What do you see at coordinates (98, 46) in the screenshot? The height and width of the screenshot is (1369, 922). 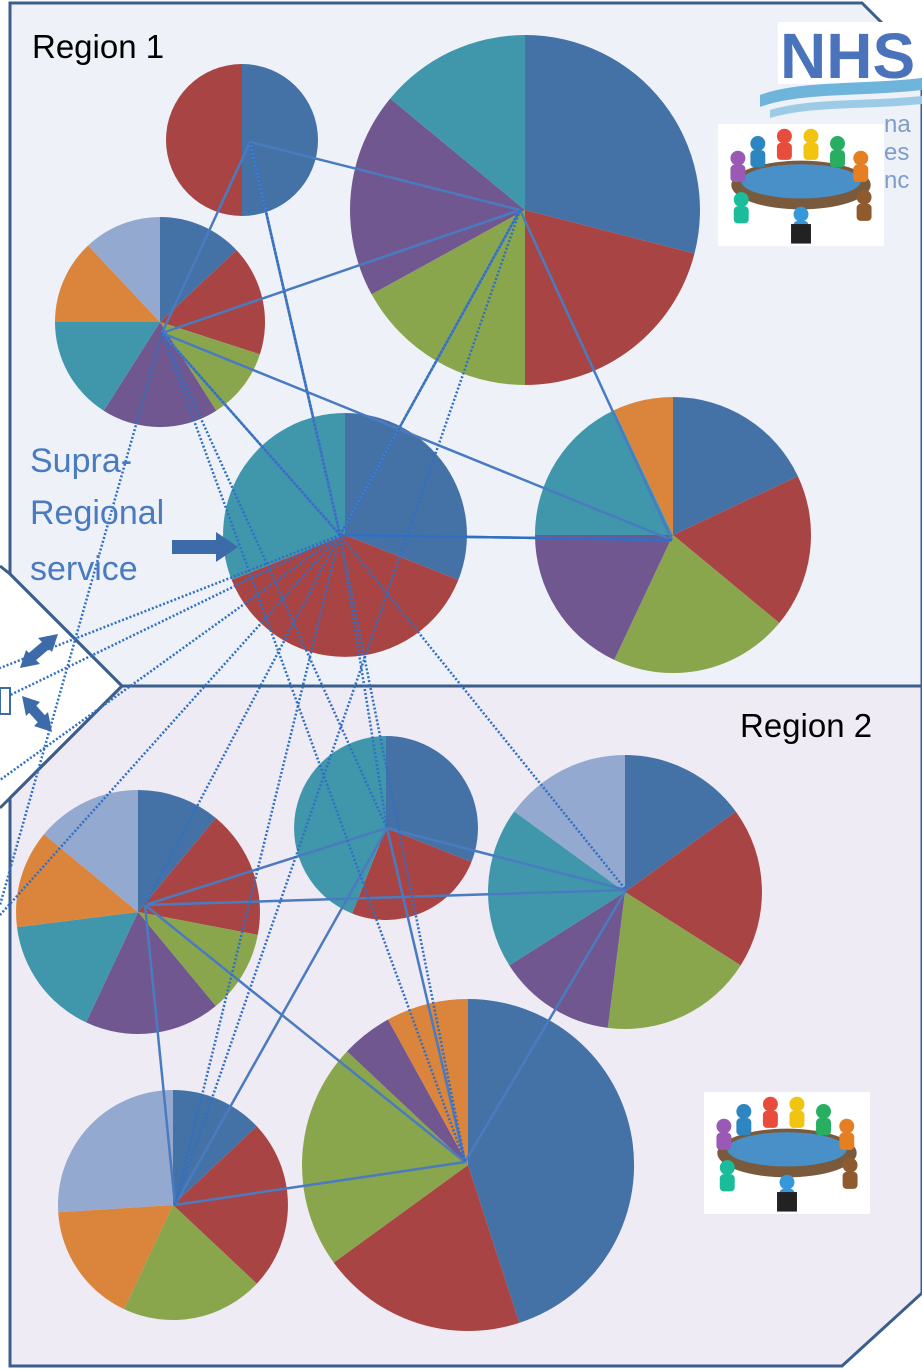 I see `region-1-label: Region 1` at bounding box center [98, 46].